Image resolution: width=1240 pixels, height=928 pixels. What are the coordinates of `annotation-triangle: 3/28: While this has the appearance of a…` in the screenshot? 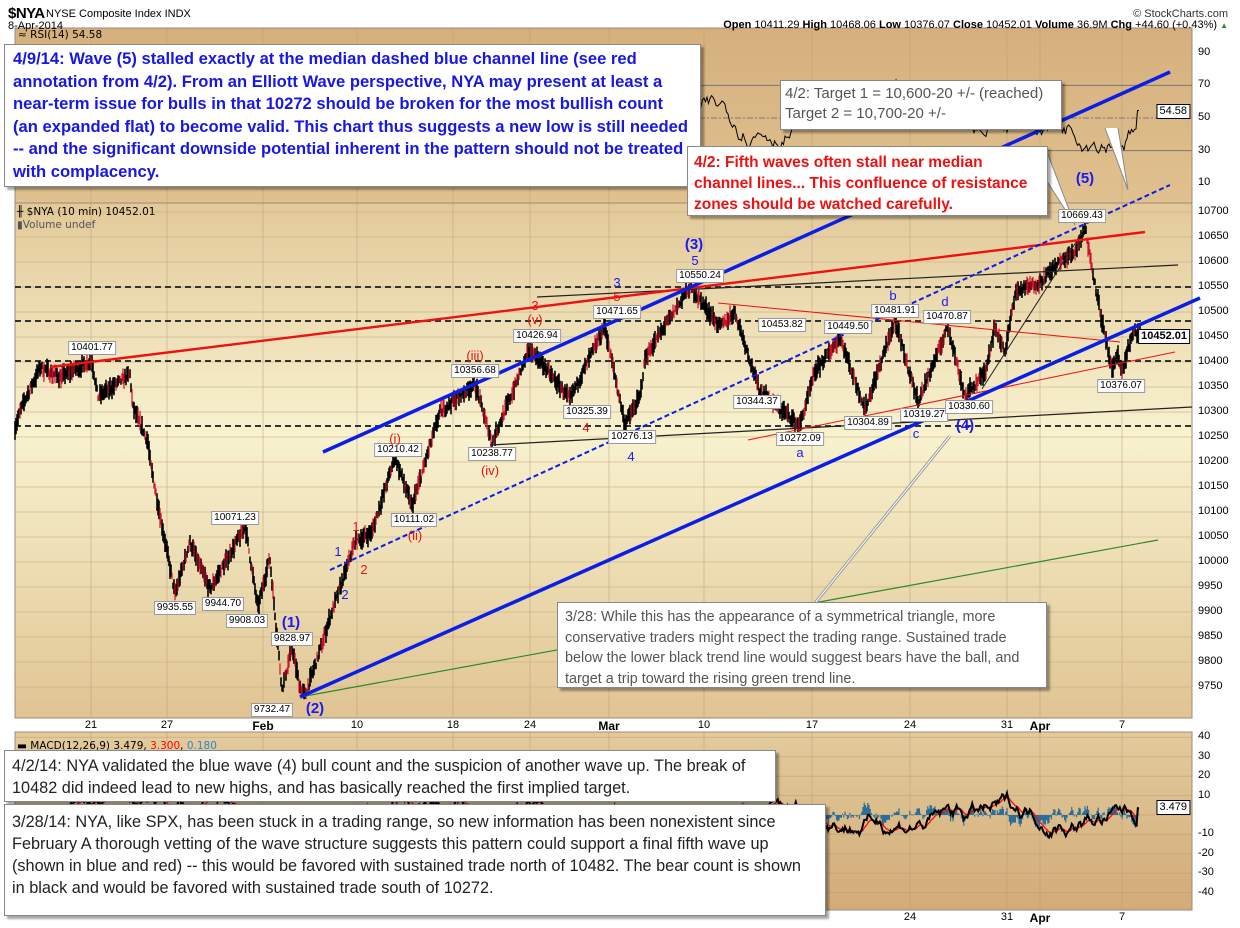 It's located at (802, 645).